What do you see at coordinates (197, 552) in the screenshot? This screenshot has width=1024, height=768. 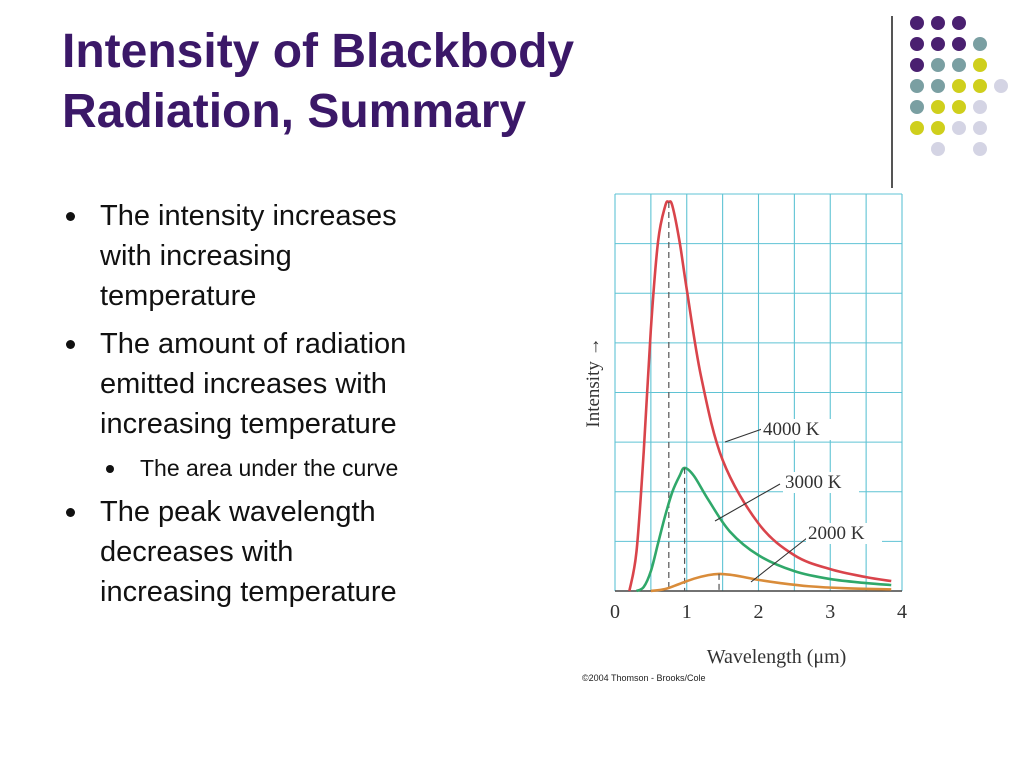 I see `bullet-text-line: decreases with` at bounding box center [197, 552].